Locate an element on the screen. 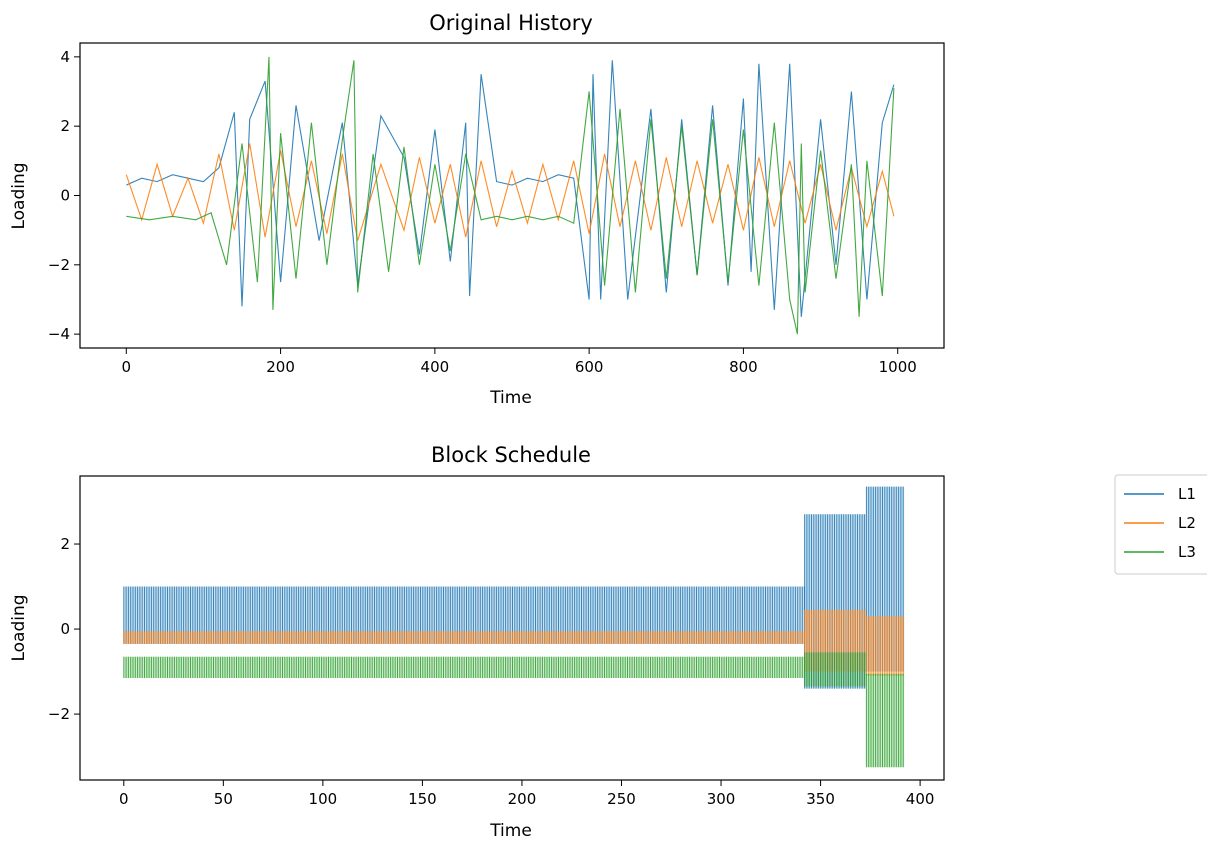  x-tick-label: 300 is located at coordinates (721, 799).